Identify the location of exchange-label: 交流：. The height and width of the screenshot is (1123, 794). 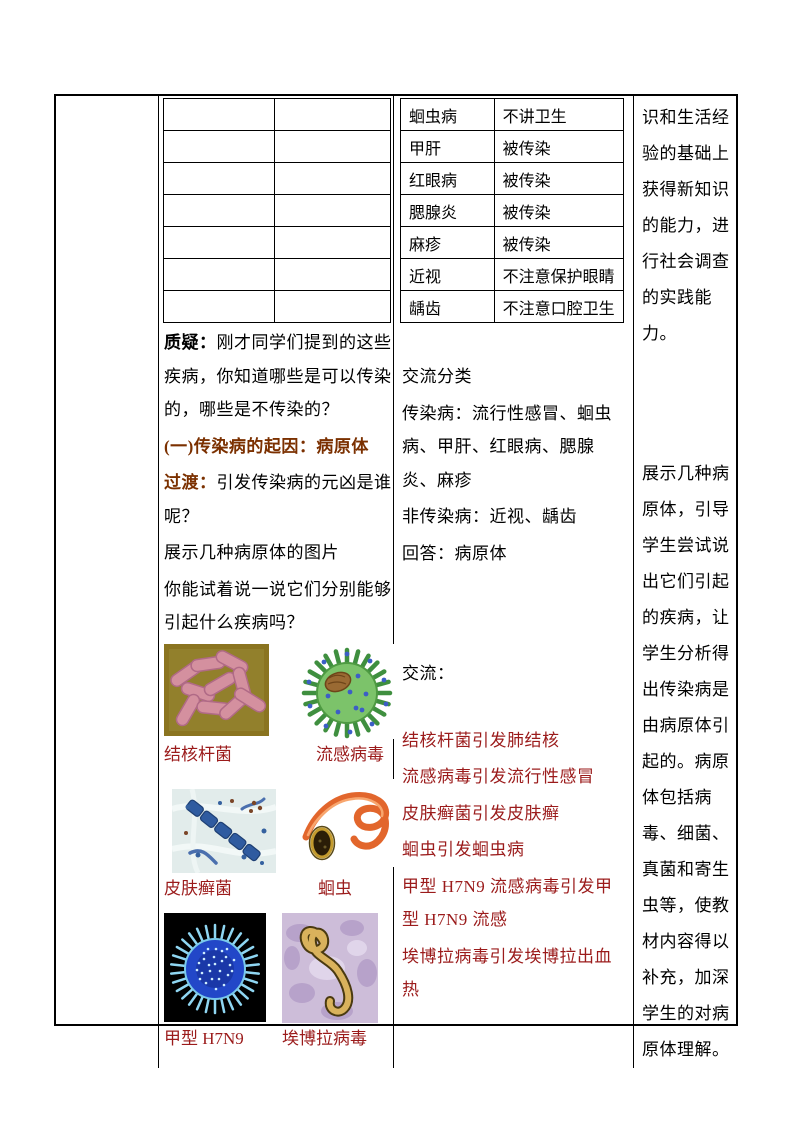
(428, 673).